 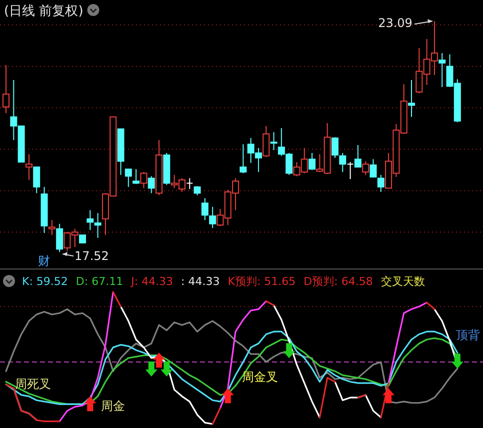 What do you see at coordinates (262, 281) in the screenshot?
I see `text: K预判: 51.65` at bounding box center [262, 281].